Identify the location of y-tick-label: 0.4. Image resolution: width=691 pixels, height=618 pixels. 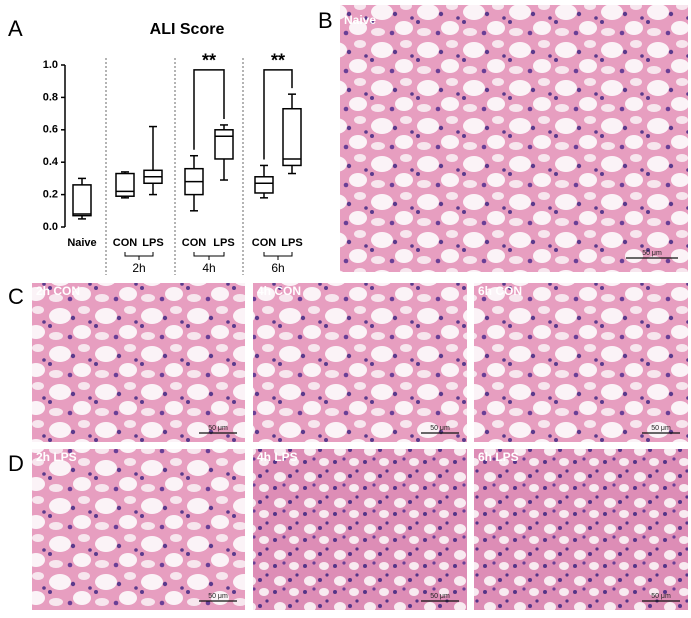
(51, 162).